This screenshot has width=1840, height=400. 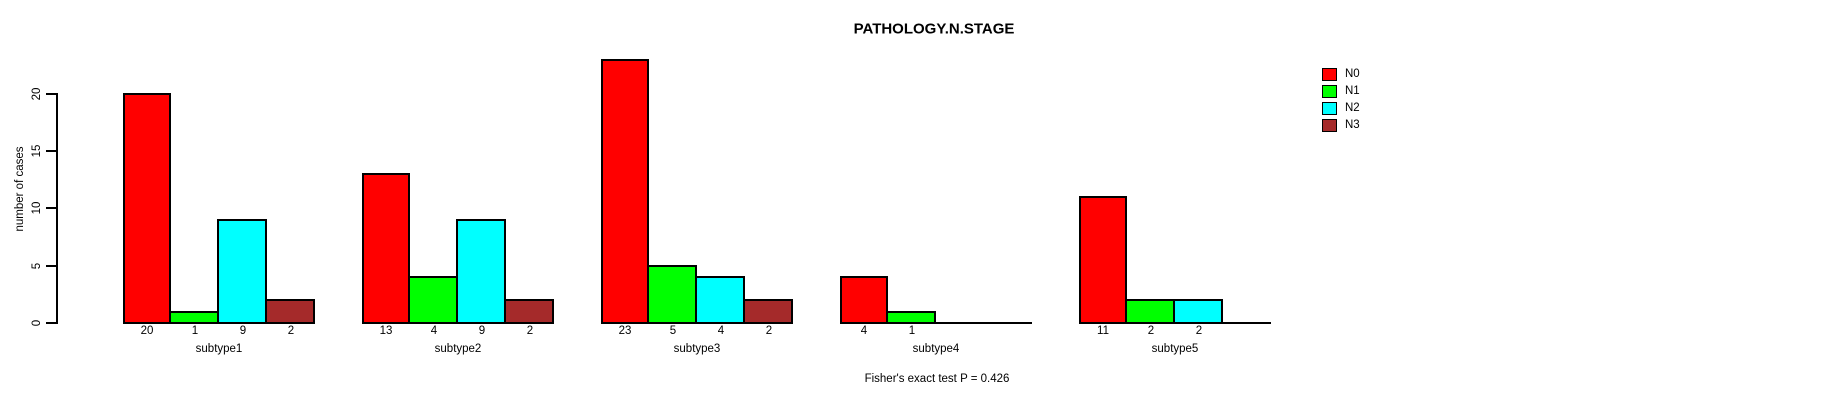 I want to click on y-axis-tick-label: 0, so click(x=37, y=323).